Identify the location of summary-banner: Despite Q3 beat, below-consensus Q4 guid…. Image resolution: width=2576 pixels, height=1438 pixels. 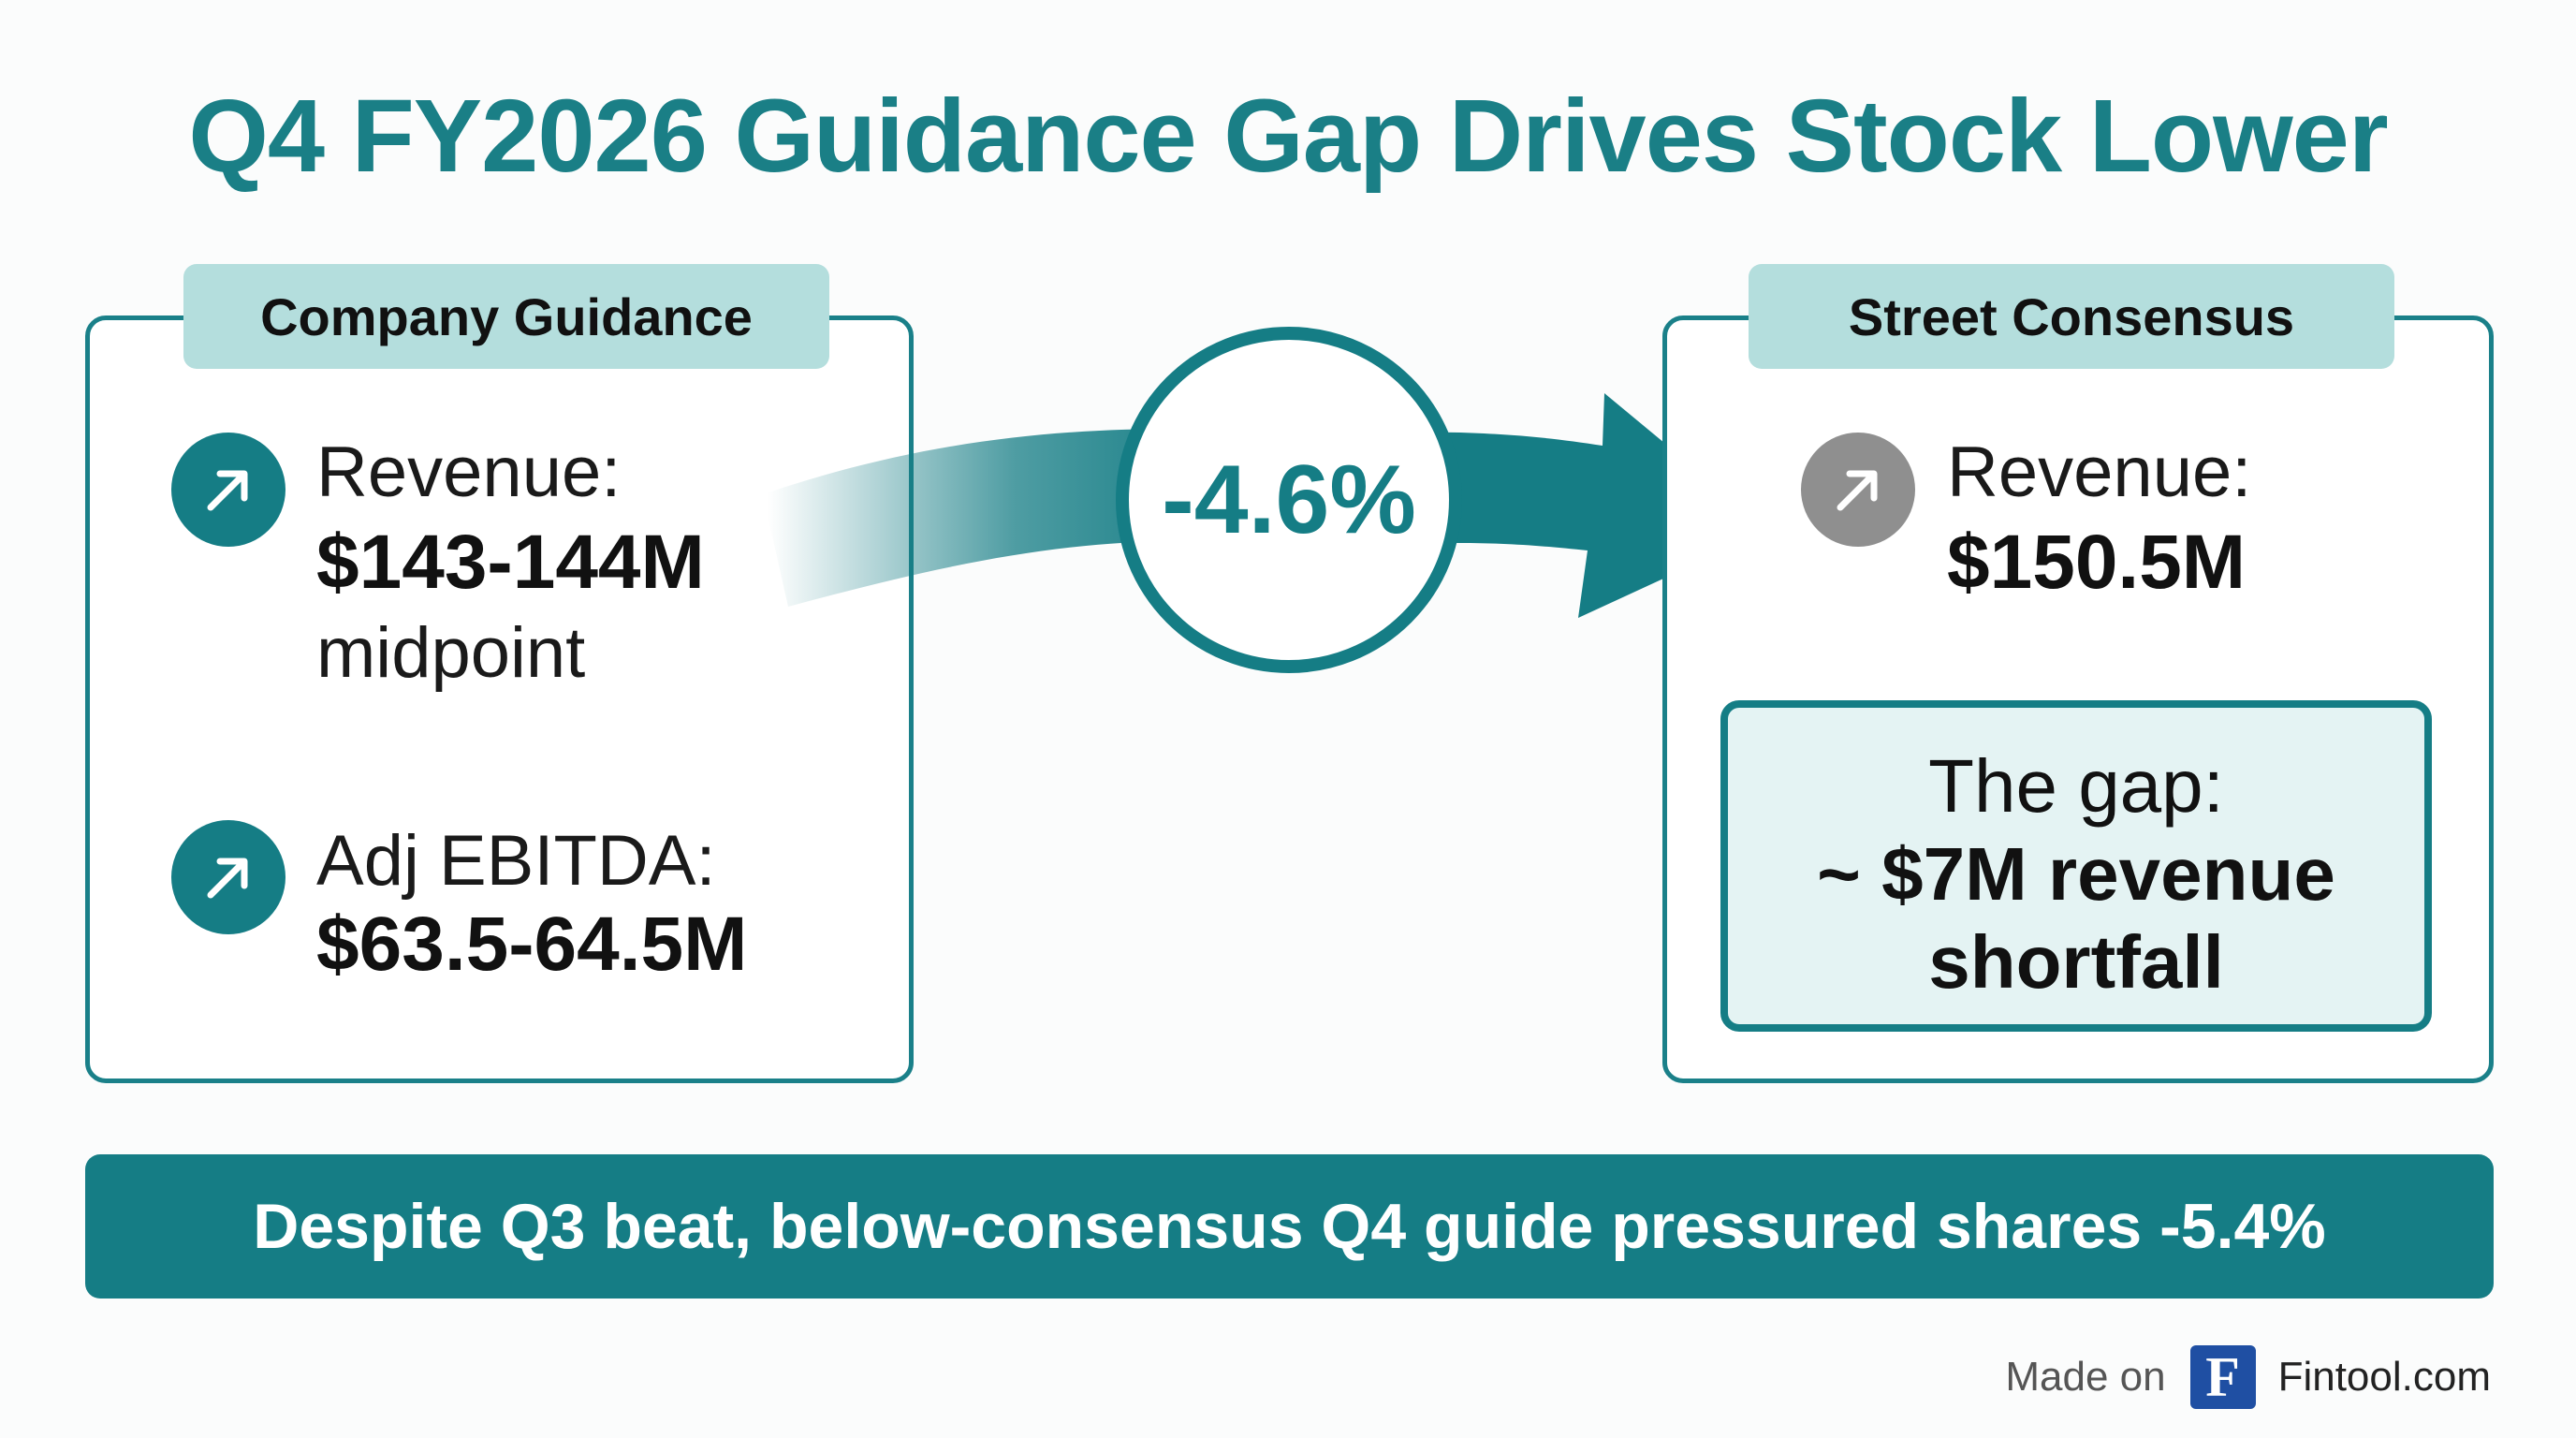
(1289, 1226).